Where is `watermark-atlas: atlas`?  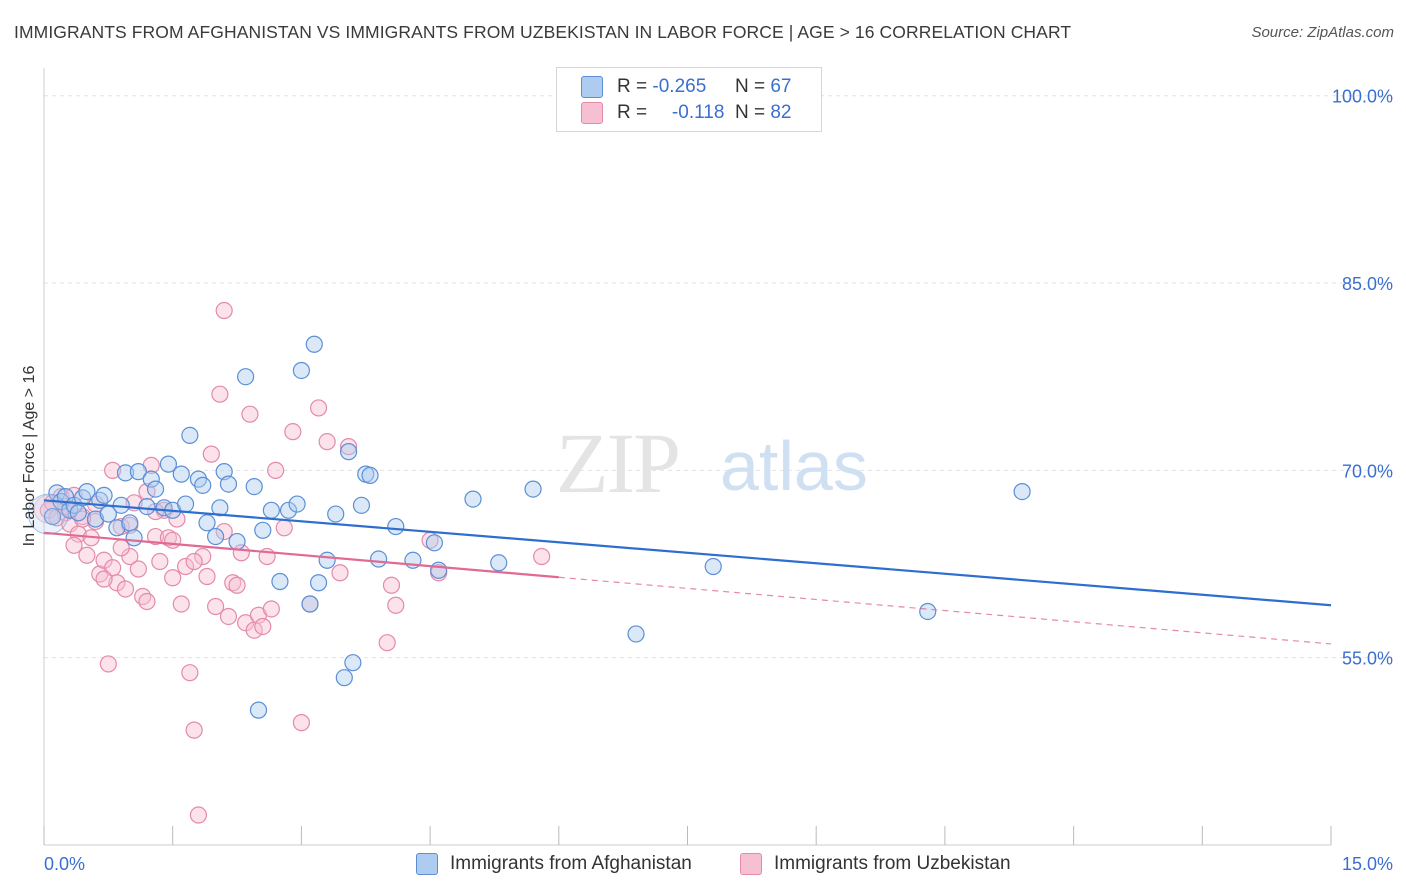
watermark-atlas: atlas is located at coordinates (794, 466).